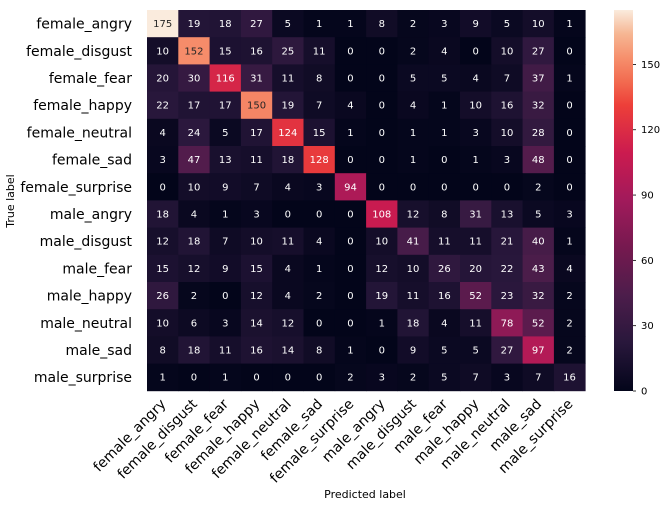 The width and height of the screenshot is (666, 508). Describe the element at coordinates (507, 79) in the screenshot. I see `cell-value-label: 7` at that location.